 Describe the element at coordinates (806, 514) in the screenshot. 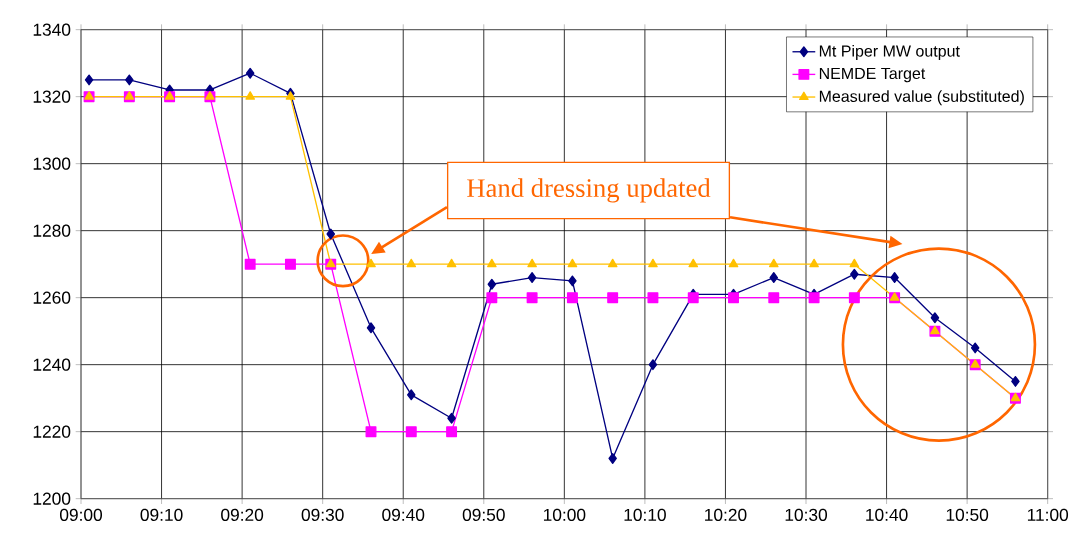

I see `x-tick-label: 10:30` at that location.